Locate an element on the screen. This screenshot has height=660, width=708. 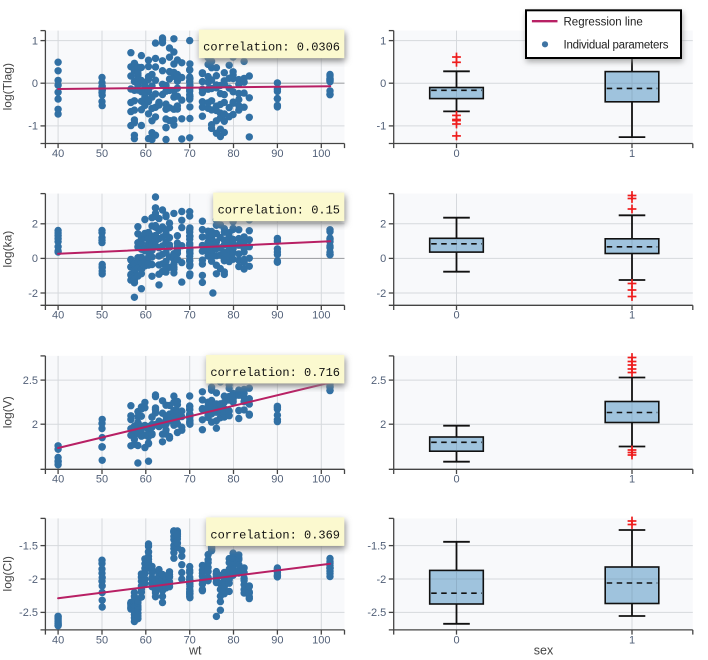
svg-text: wt is located at coordinates (195, 651).